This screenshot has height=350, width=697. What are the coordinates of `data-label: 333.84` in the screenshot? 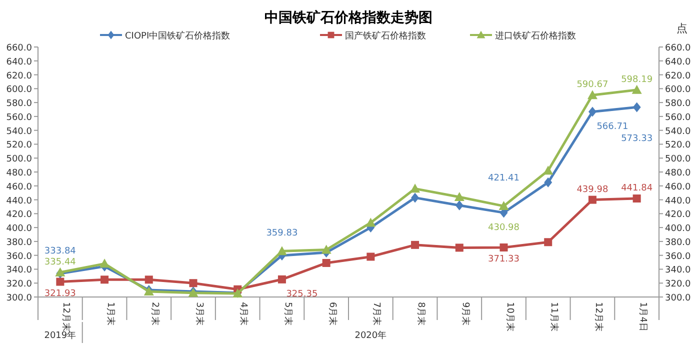 It's located at (60, 251).